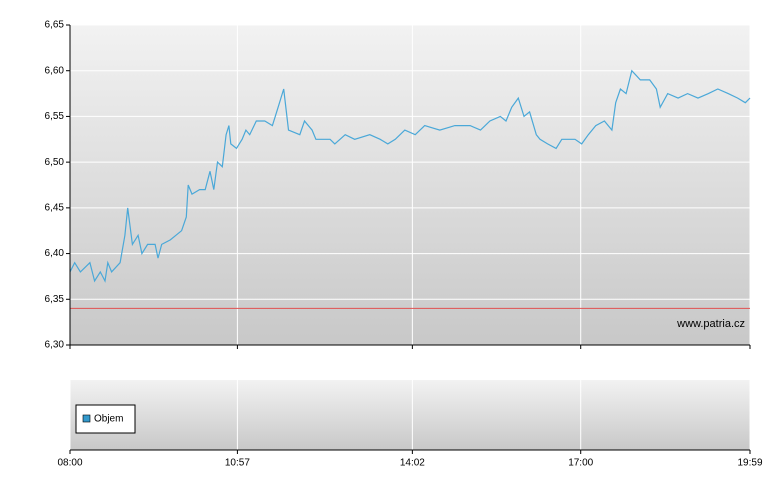 This screenshot has width=780, height=490. What do you see at coordinates (55, 253) in the screenshot?
I see `y-tick-label: 6,40` at bounding box center [55, 253].